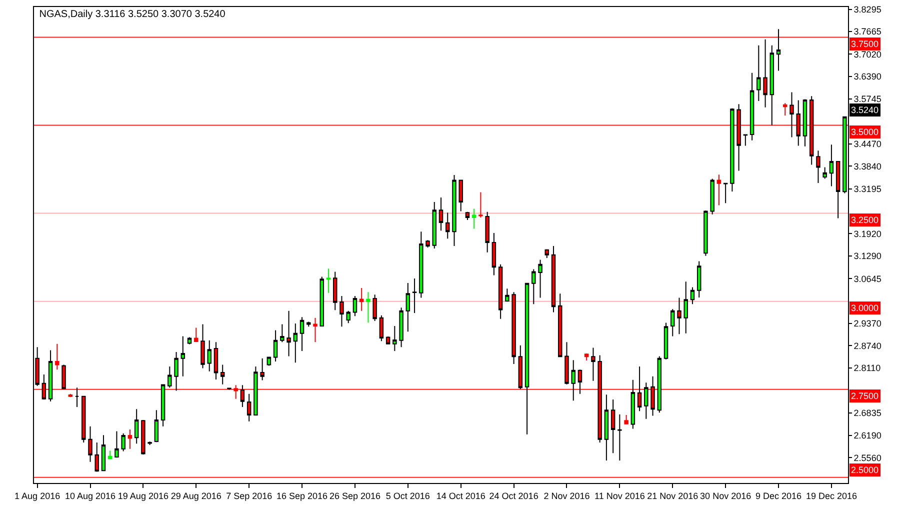  Describe the element at coordinates (868, 189) in the screenshot. I see `y-tick-label: 3.3195` at that location.